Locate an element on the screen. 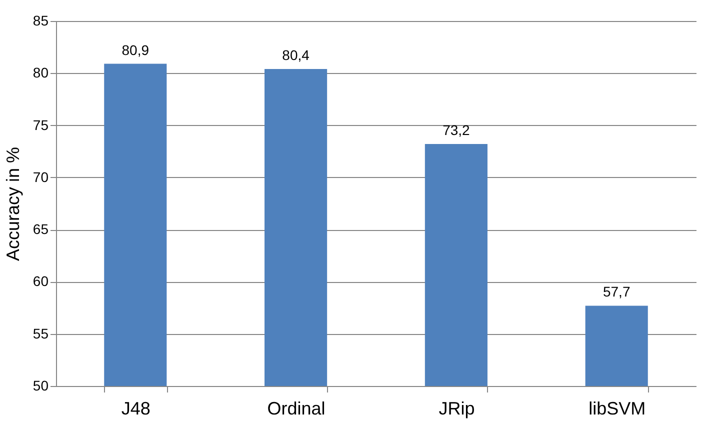 The image size is (726, 443). y-tick-label: 60 is located at coordinates (40, 281).